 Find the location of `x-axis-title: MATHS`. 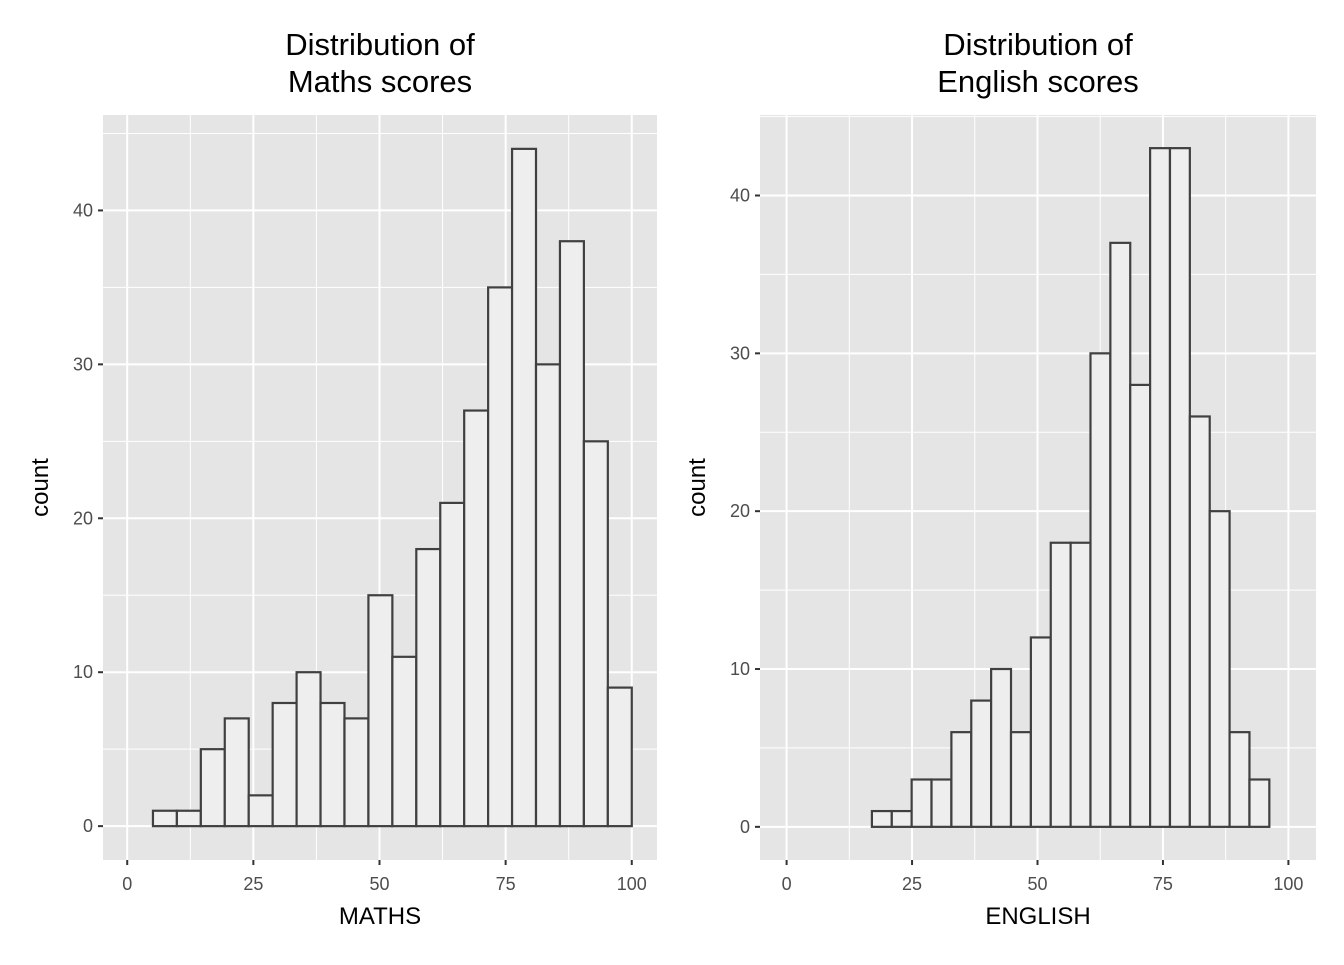

x-axis-title: MATHS is located at coordinates (380, 916).